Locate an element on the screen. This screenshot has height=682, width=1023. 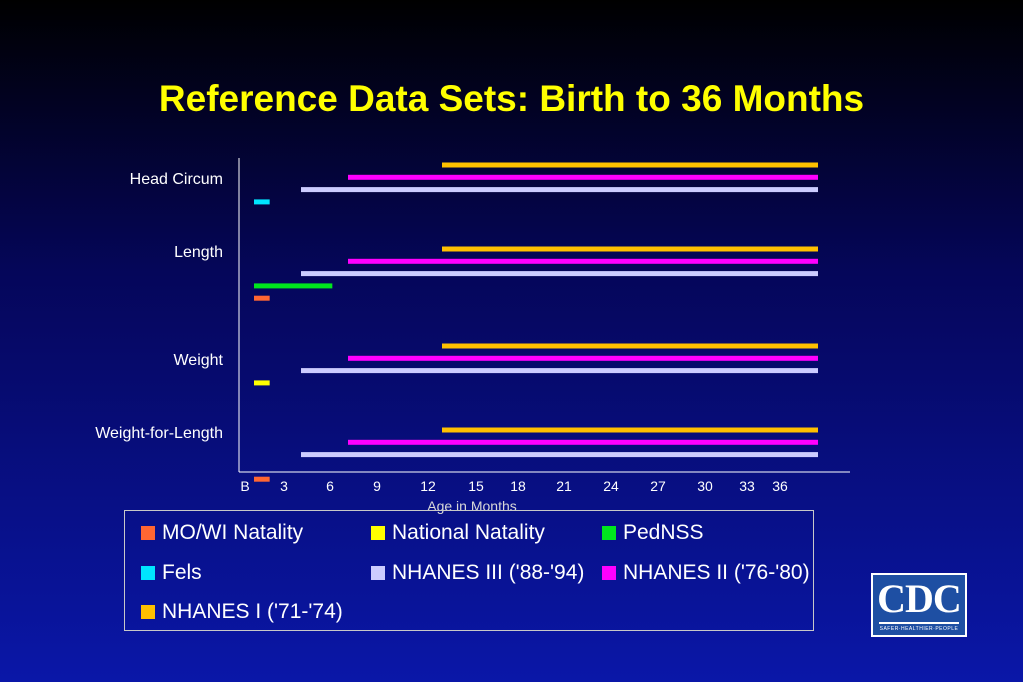
bar-nhanes-iii-88-94-weight is located at coordinates (559, 371).